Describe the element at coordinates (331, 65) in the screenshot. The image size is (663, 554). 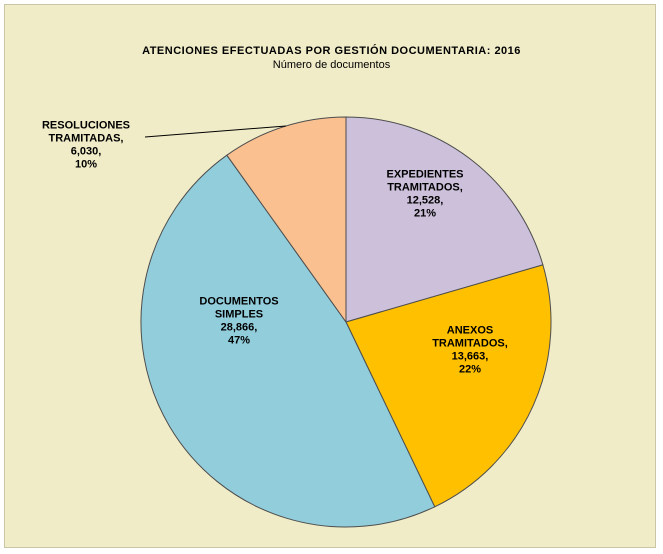
I see `chart-subtitle: Número de documentos` at that location.